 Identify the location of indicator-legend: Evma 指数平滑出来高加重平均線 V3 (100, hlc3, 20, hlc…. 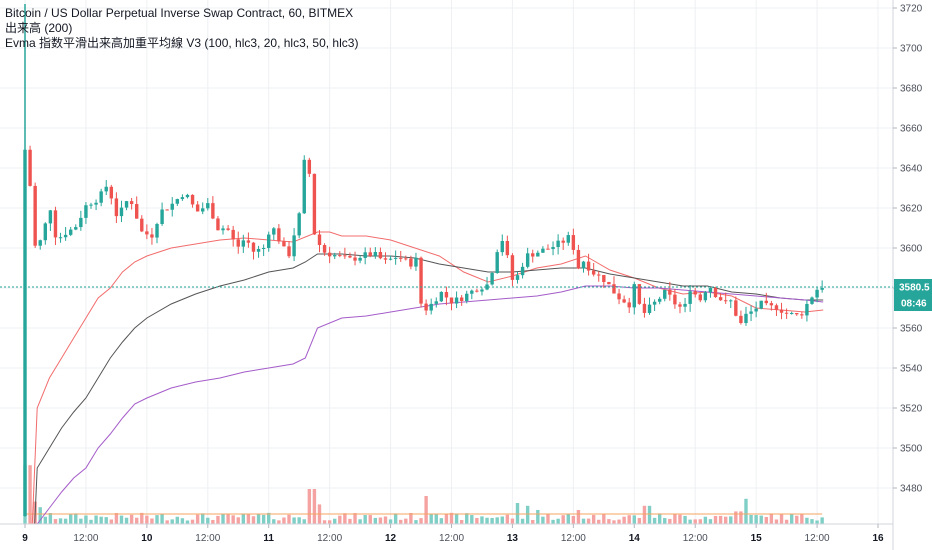
(182, 43).